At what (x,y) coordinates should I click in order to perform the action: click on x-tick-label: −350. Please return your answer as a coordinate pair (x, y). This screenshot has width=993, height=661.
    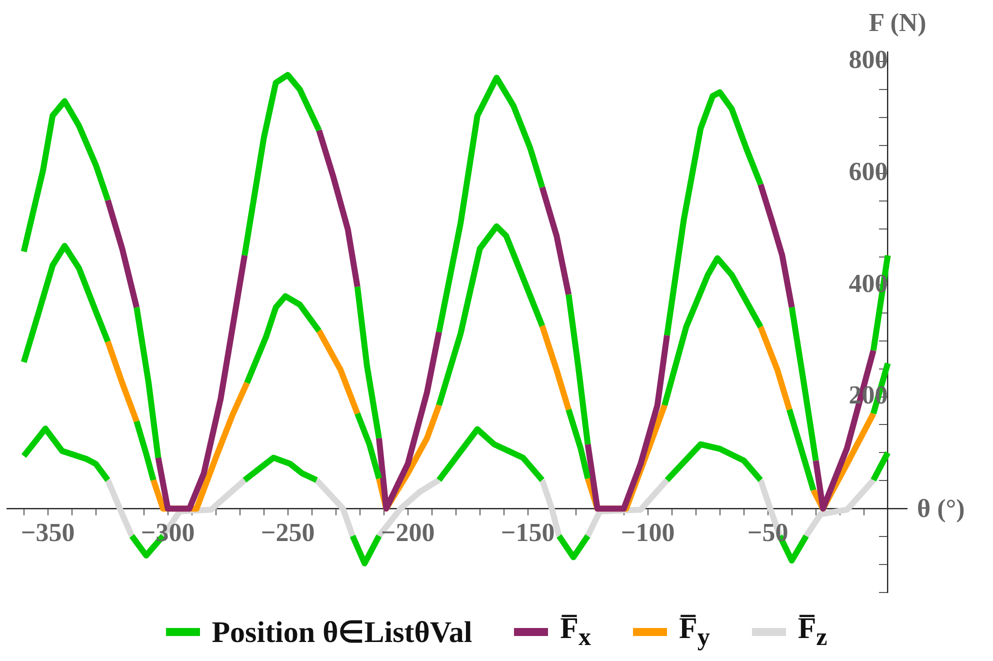
    Looking at the image, I should click on (47, 532).